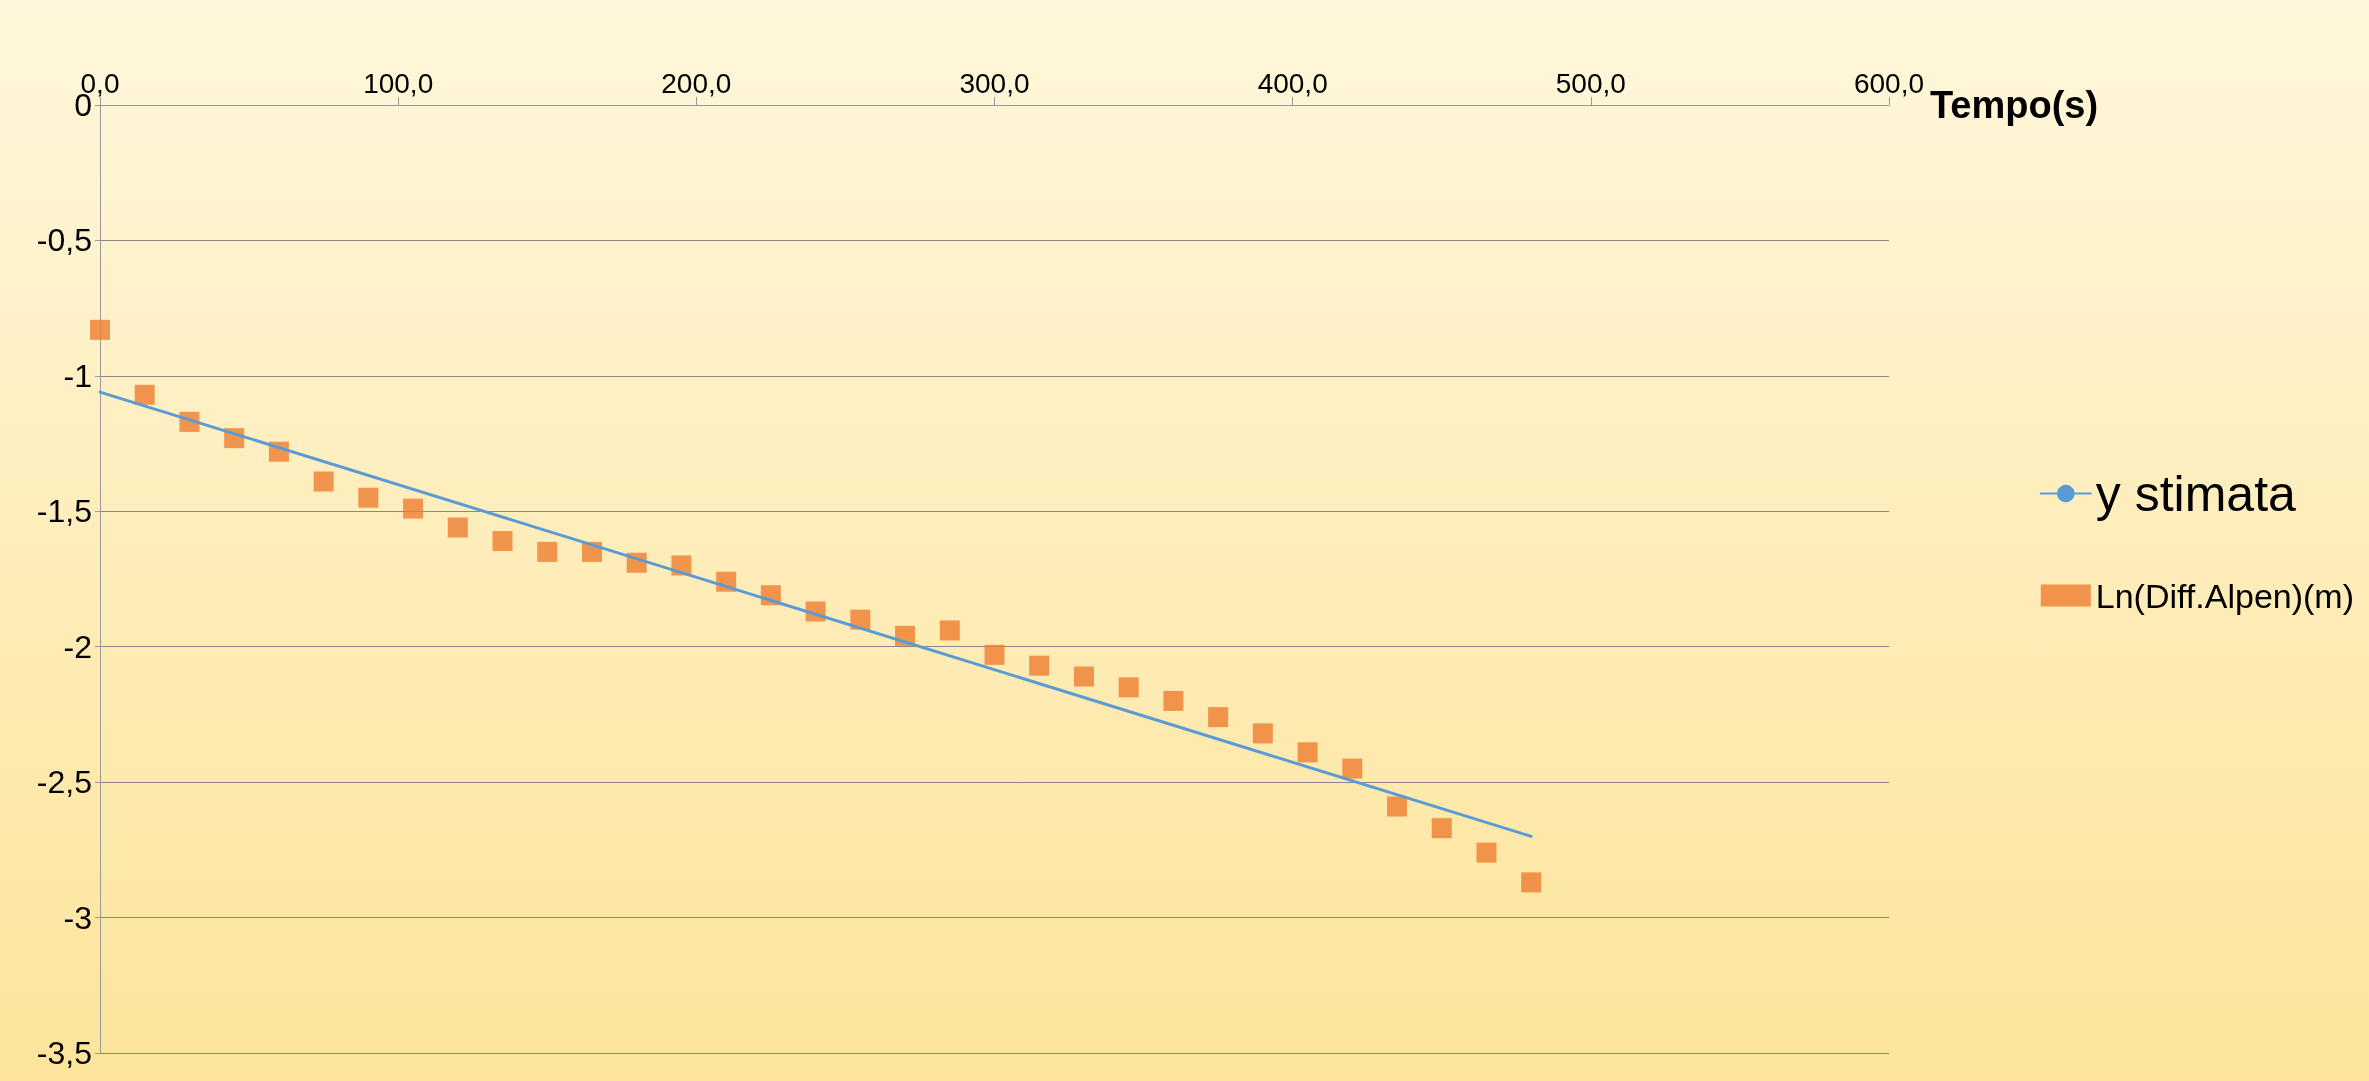 The image size is (2369, 1081). I want to click on x-tick-label: 600,0, so click(1889, 83).